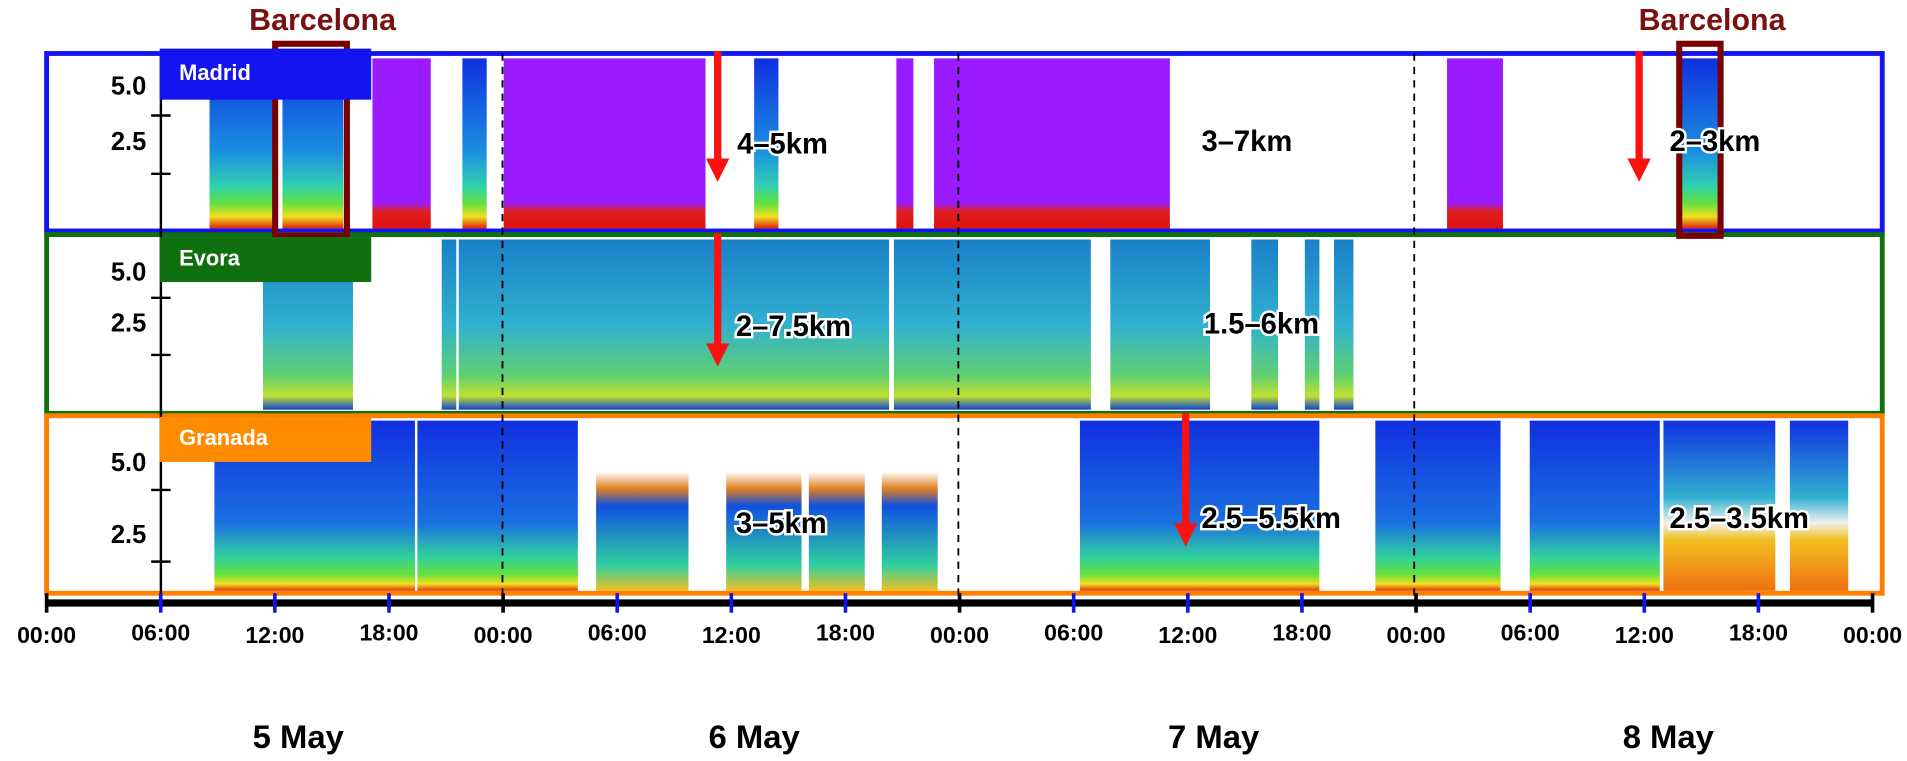 This screenshot has width=1907, height=761. Describe the element at coordinates (215, 72) in the screenshot. I see `panel-name: Madrid` at that location.